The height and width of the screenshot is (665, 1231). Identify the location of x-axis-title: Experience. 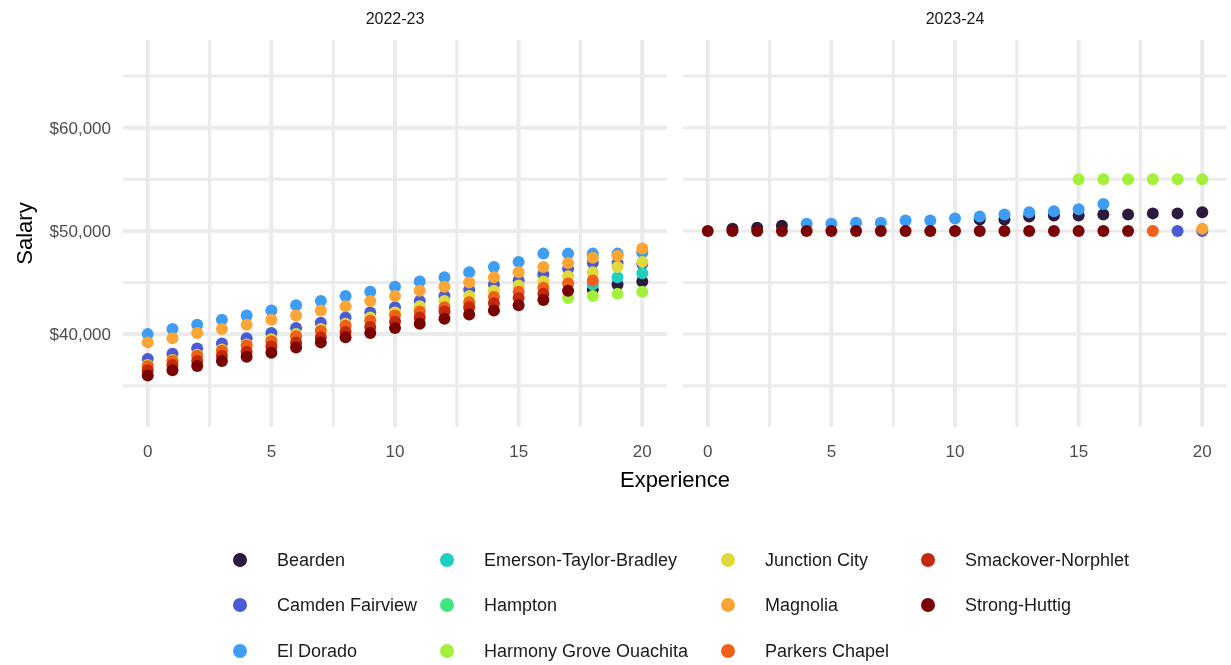
(675, 479).